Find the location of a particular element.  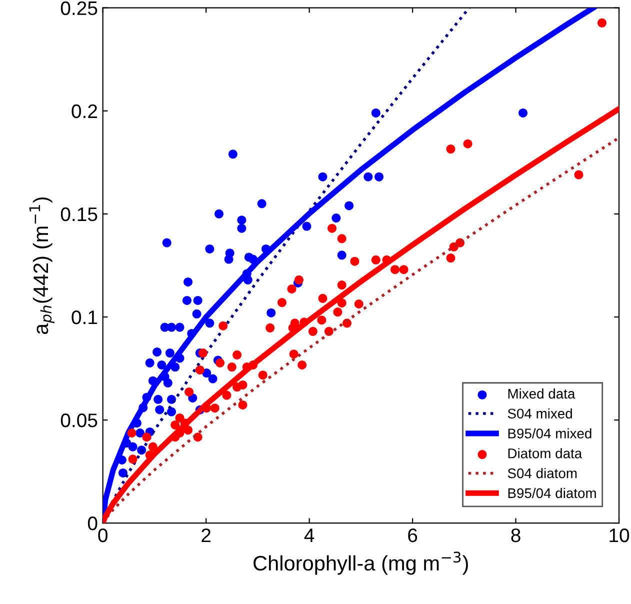

legend-label: Mixed data is located at coordinates (542, 393).